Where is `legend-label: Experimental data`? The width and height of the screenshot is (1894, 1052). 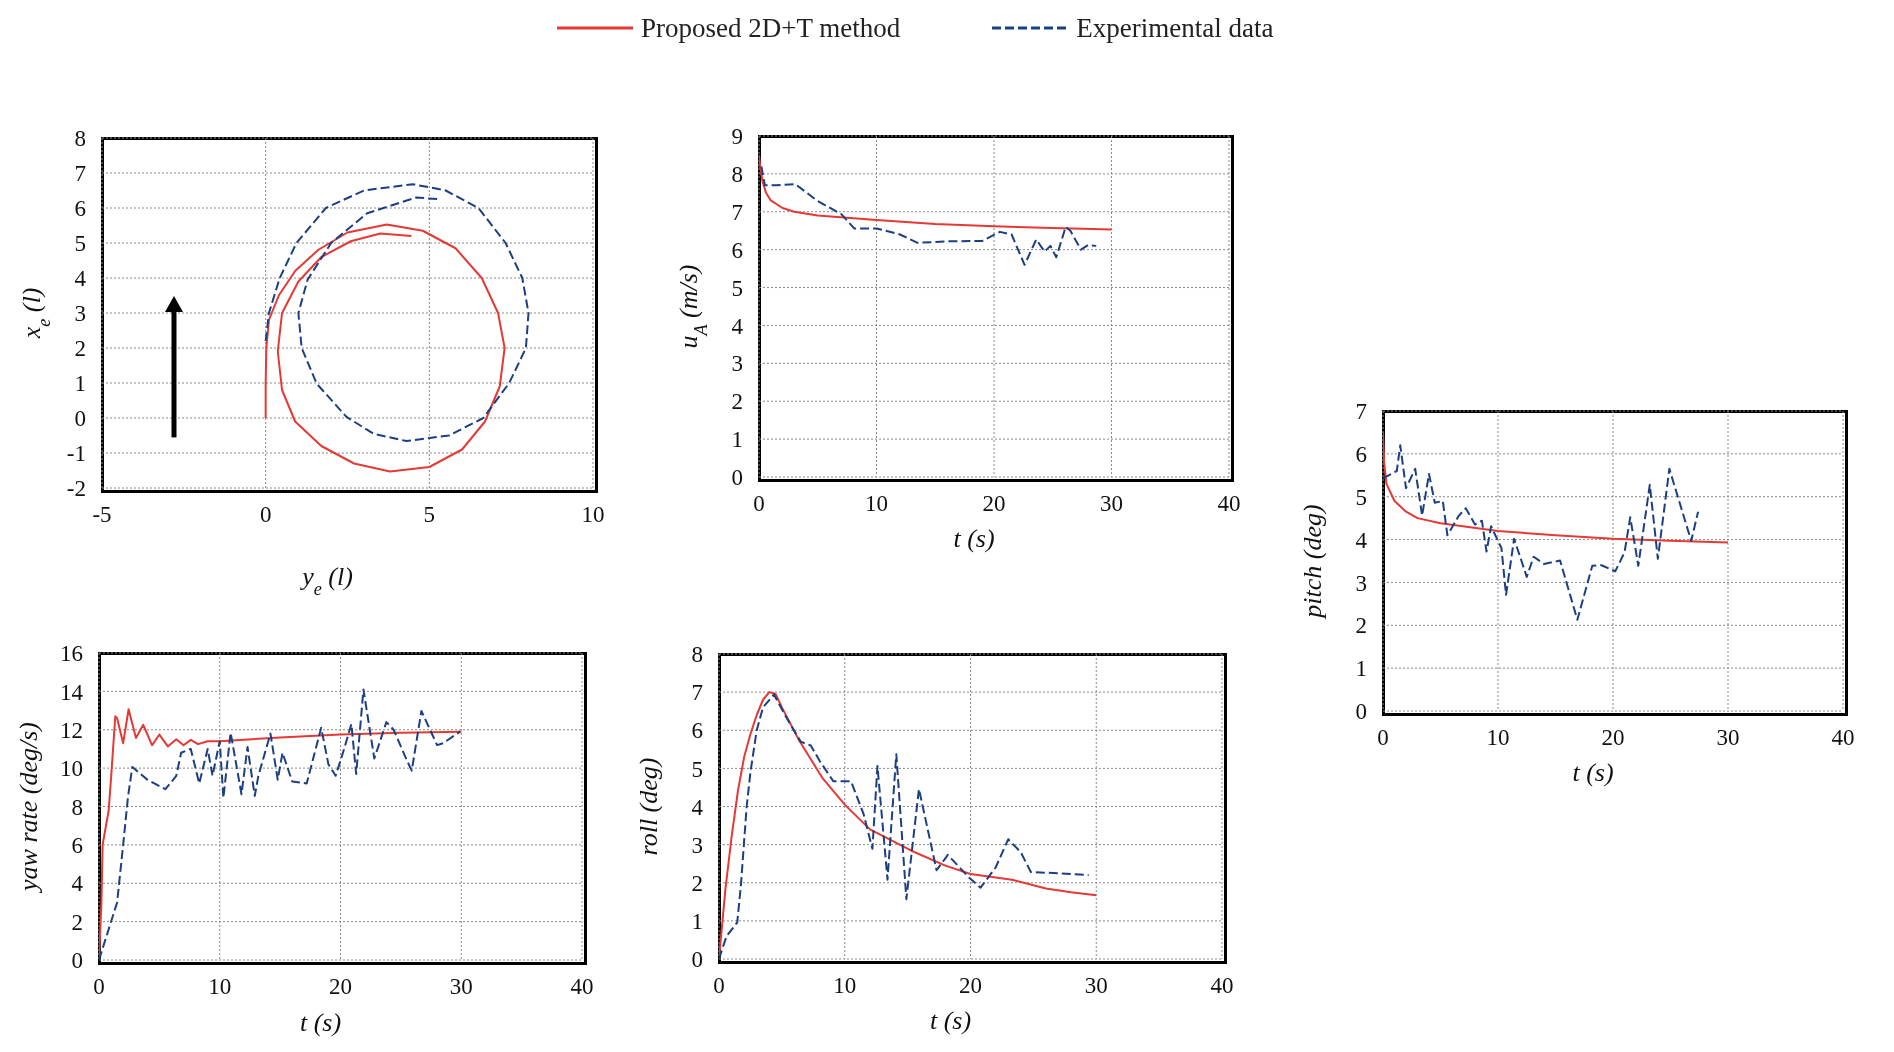 legend-label: Experimental data is located at coordinates (1175, 28).